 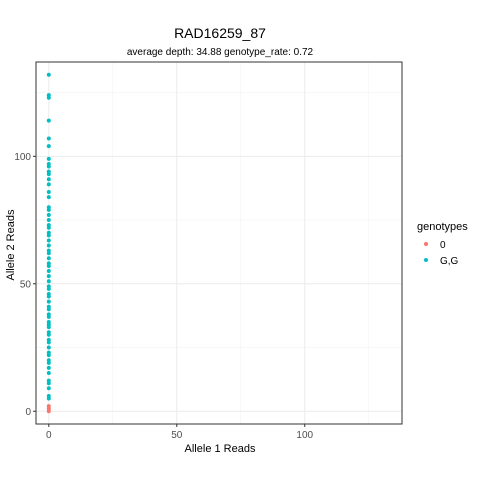 I want to click on y-tick-label: 100, so click(x=22, y=157).